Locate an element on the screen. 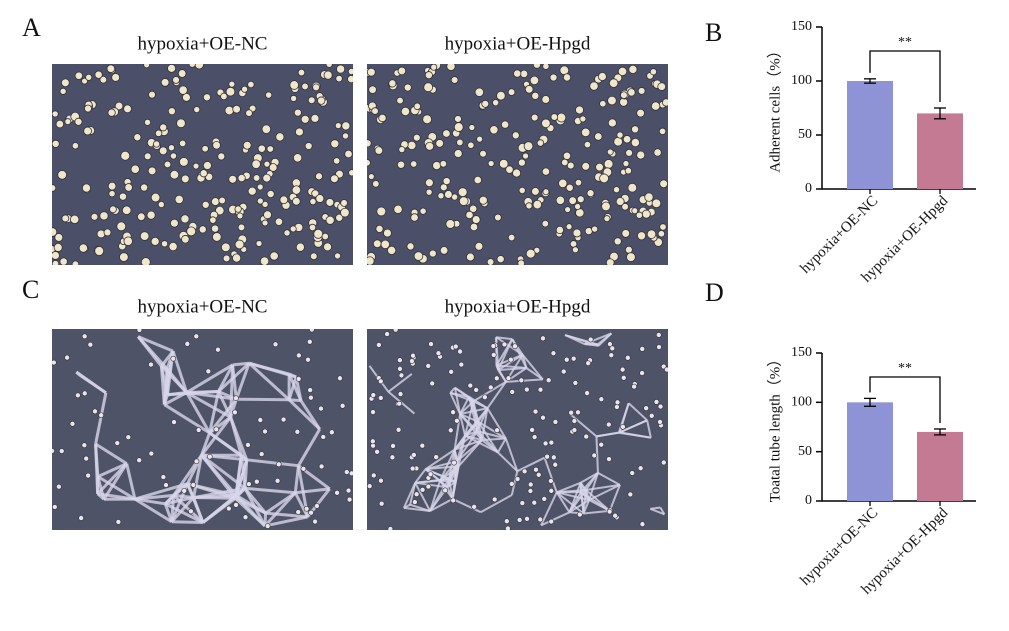 This screenshot has height=631, width=1009. significance: ** is located at coordinates (905, 42).